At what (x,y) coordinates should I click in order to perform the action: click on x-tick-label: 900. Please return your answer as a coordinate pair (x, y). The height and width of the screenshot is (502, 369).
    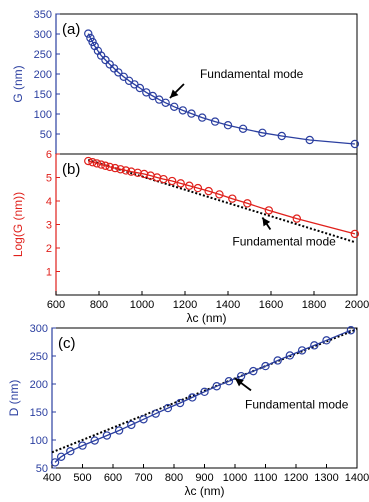
    Looking at the image, I should click on (204, 478).